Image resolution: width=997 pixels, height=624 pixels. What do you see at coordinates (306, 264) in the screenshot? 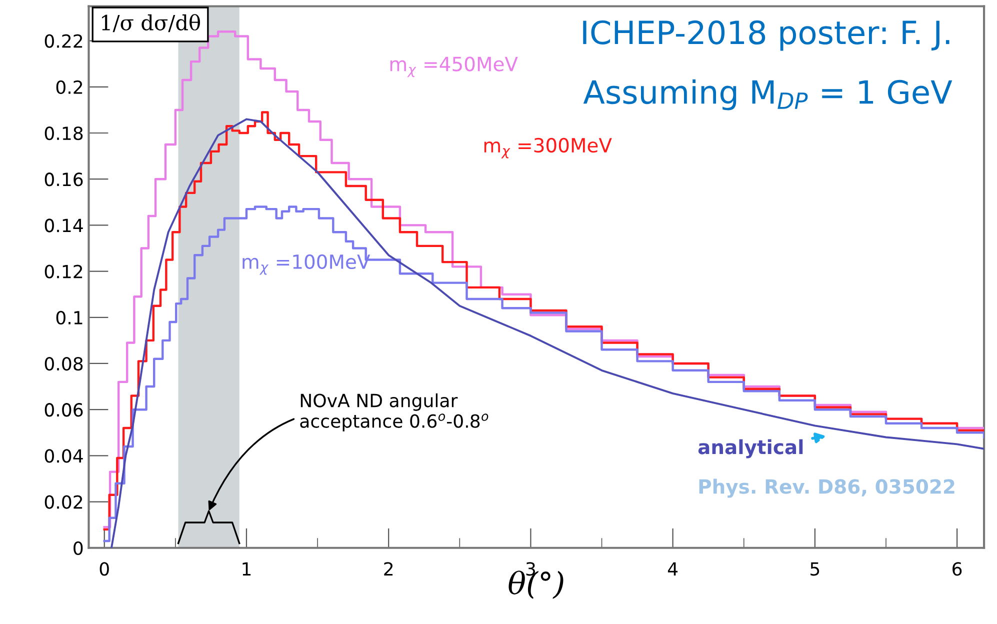
I see `series-label: m$_{χ}$ =100MeV` at bounding box center [306, 264].